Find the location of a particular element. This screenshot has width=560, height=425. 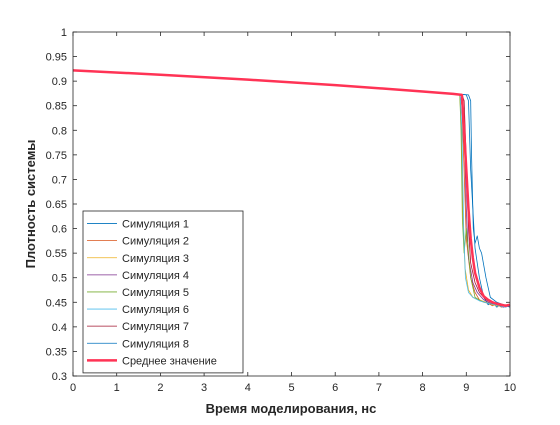

y-tick-label: 0.3 is located at coordinates (59, 377).